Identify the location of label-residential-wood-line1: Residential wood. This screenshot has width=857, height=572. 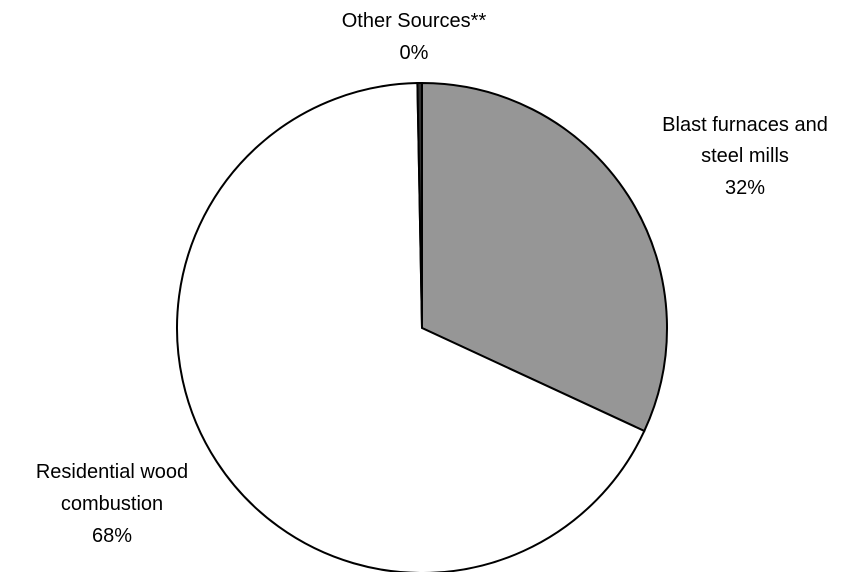
(112, 472).